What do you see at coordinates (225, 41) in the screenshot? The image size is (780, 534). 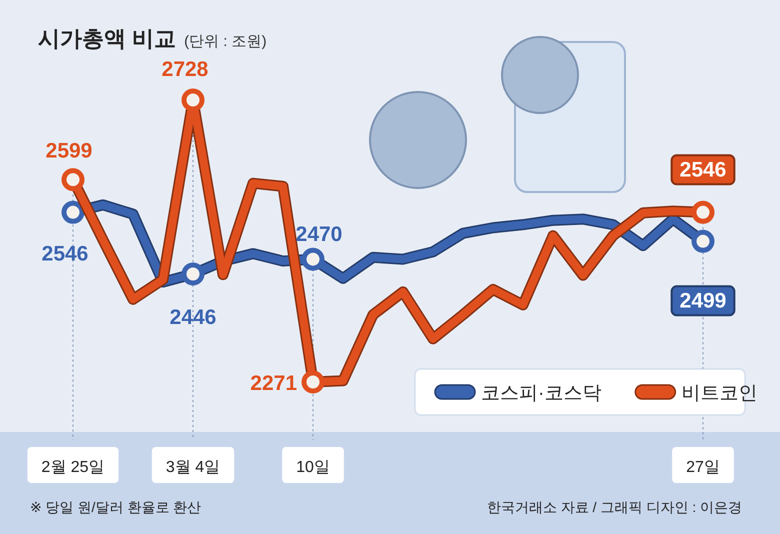 I see `chart-subtitle: (단위 : 조원)` at bounding box center [225, 41].